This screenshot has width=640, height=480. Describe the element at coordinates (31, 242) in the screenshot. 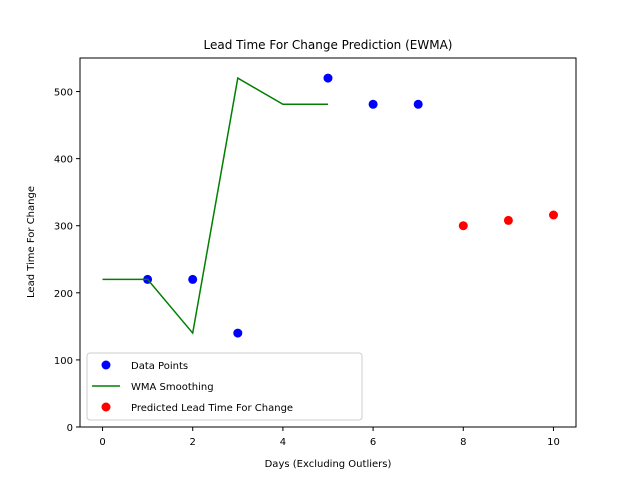

I see `y-axis-label: Lead Time For Change` at that location.